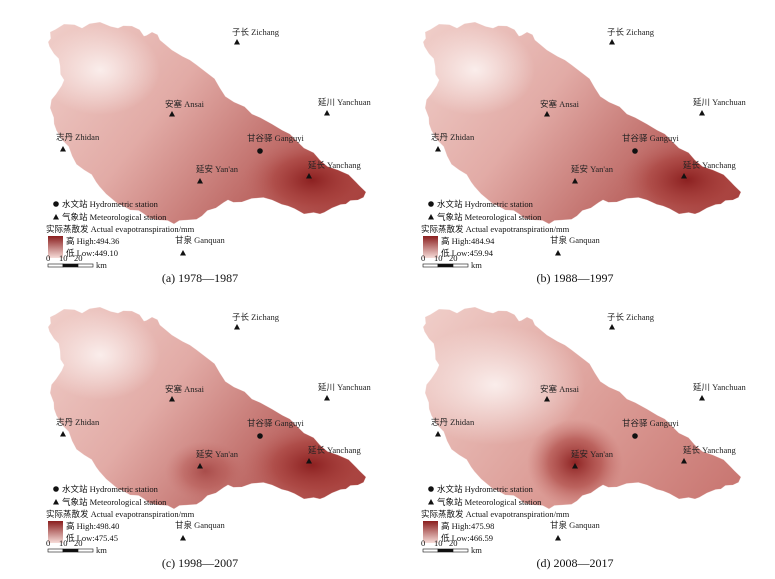 This screenshot has width=775, height=579. I want to click on legend-title: 实际蒸散发 Actual evapotranspiration/mm, so click(495, 514).